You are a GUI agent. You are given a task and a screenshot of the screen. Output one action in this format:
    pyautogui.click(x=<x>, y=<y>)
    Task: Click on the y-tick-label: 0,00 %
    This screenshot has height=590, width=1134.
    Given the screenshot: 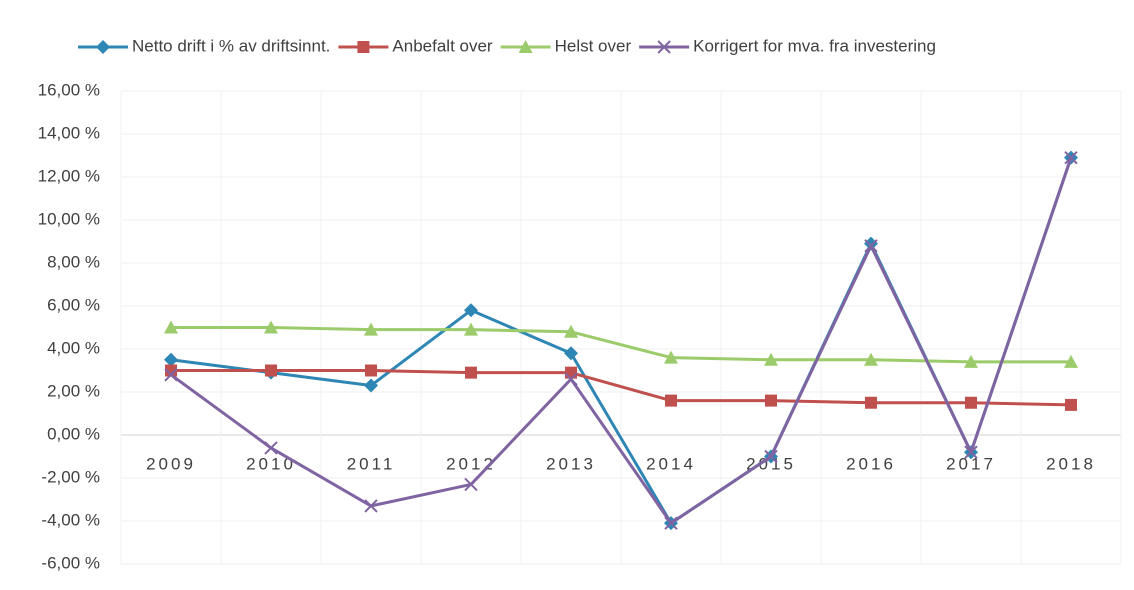 What is the action you would take?
    pyautogui.click(x=73, y=433)
    